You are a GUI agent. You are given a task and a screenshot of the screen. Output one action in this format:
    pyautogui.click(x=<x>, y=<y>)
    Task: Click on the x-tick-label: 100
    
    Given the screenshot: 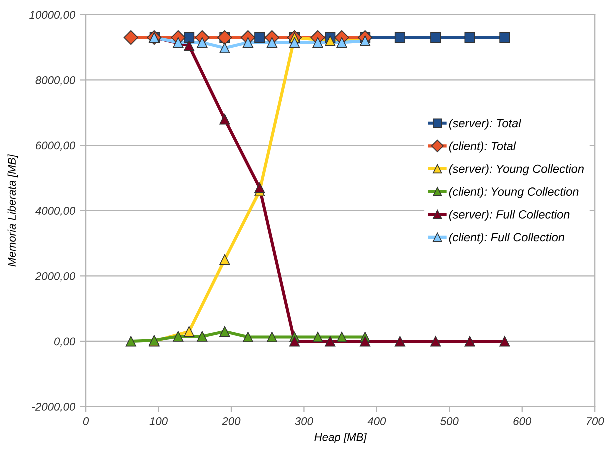 What is the action you would take?
    pyautogui.click(x=159, y=422)
    